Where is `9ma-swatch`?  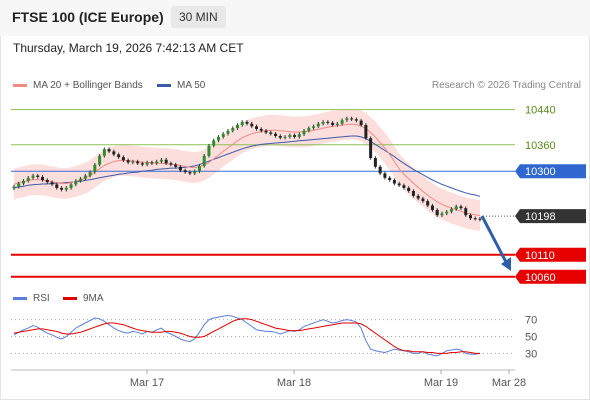 9ma-swatch is located at coordinates (70, 298).